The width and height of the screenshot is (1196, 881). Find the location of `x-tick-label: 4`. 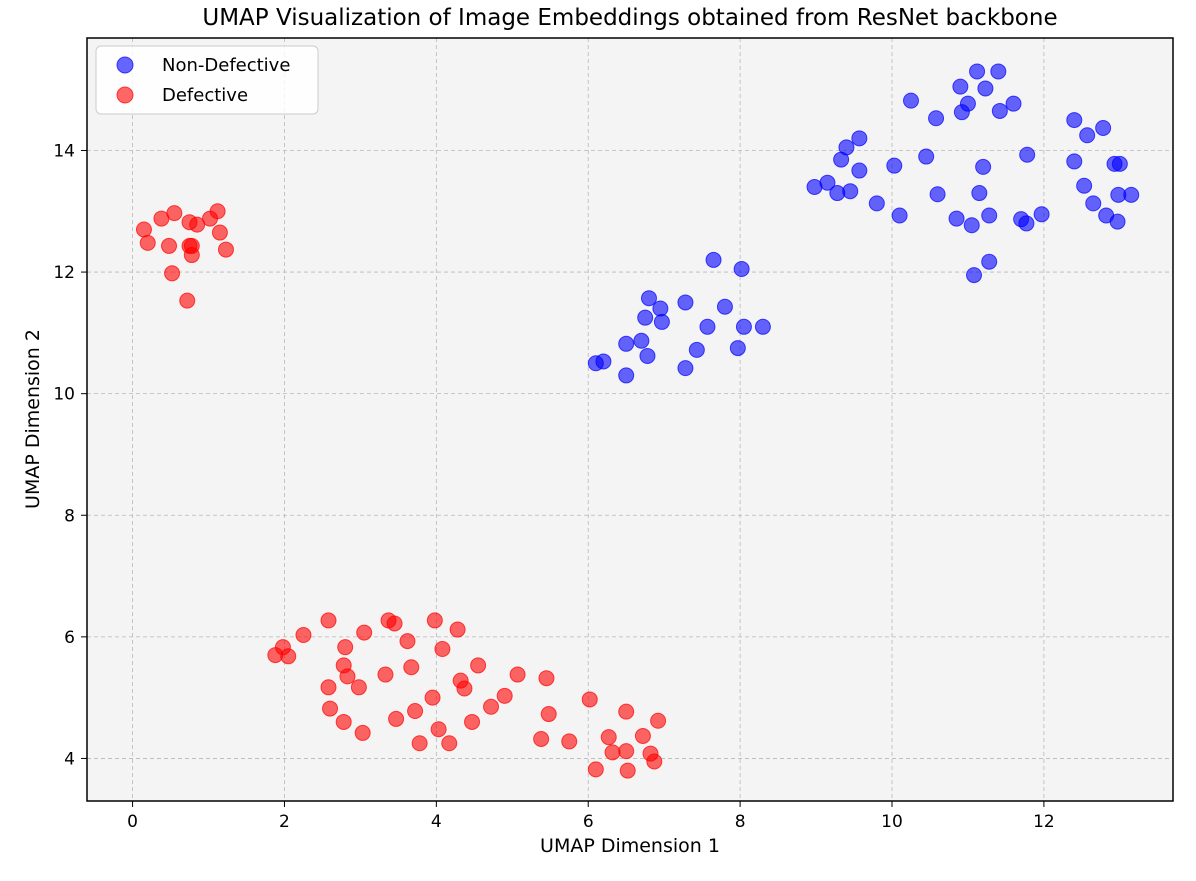

x-tick-label: 4 is located at coordinates (436, 822).